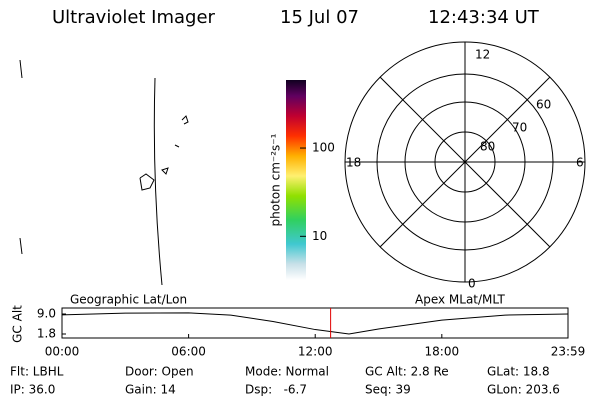 The height and width of the screenshot is (405, 600). I want to click on colorbar-label: photon cm⁻²s⁻¹, so click(276, 179).